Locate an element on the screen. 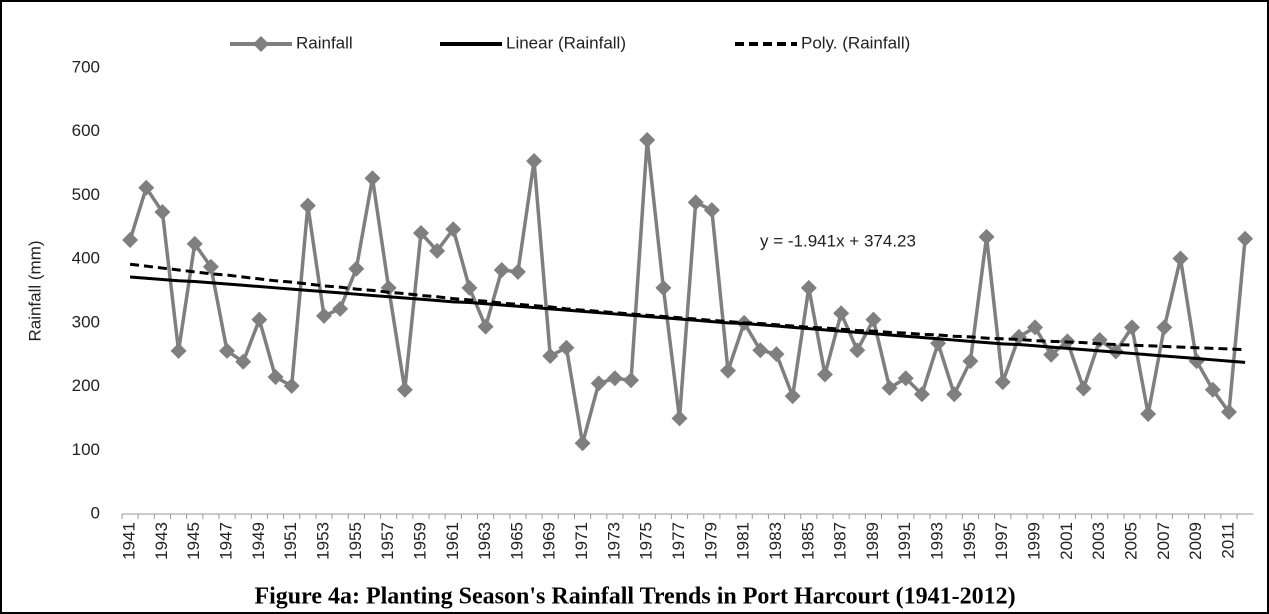 Image resolution: width=1269 pixels, height=614 pixels. x-tick-label: 1943 is located at coordinates (161, 541).